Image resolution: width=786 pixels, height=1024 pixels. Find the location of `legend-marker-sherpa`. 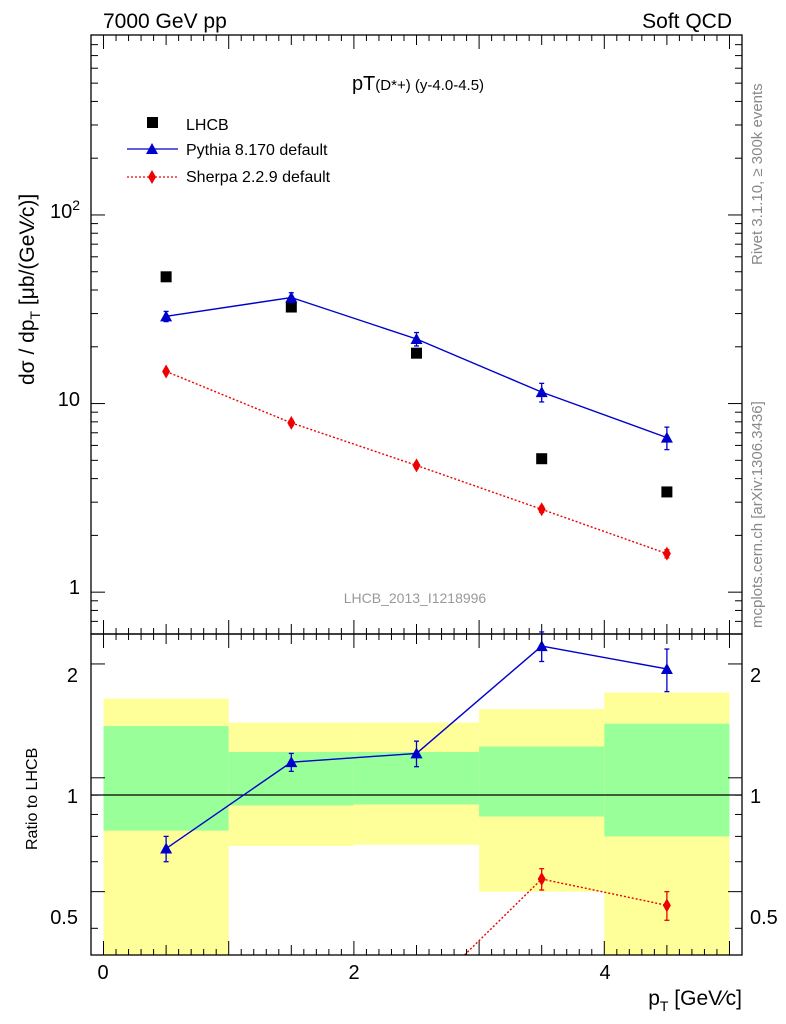

legend-marker-sherpa is located at coordinates (152, 177).